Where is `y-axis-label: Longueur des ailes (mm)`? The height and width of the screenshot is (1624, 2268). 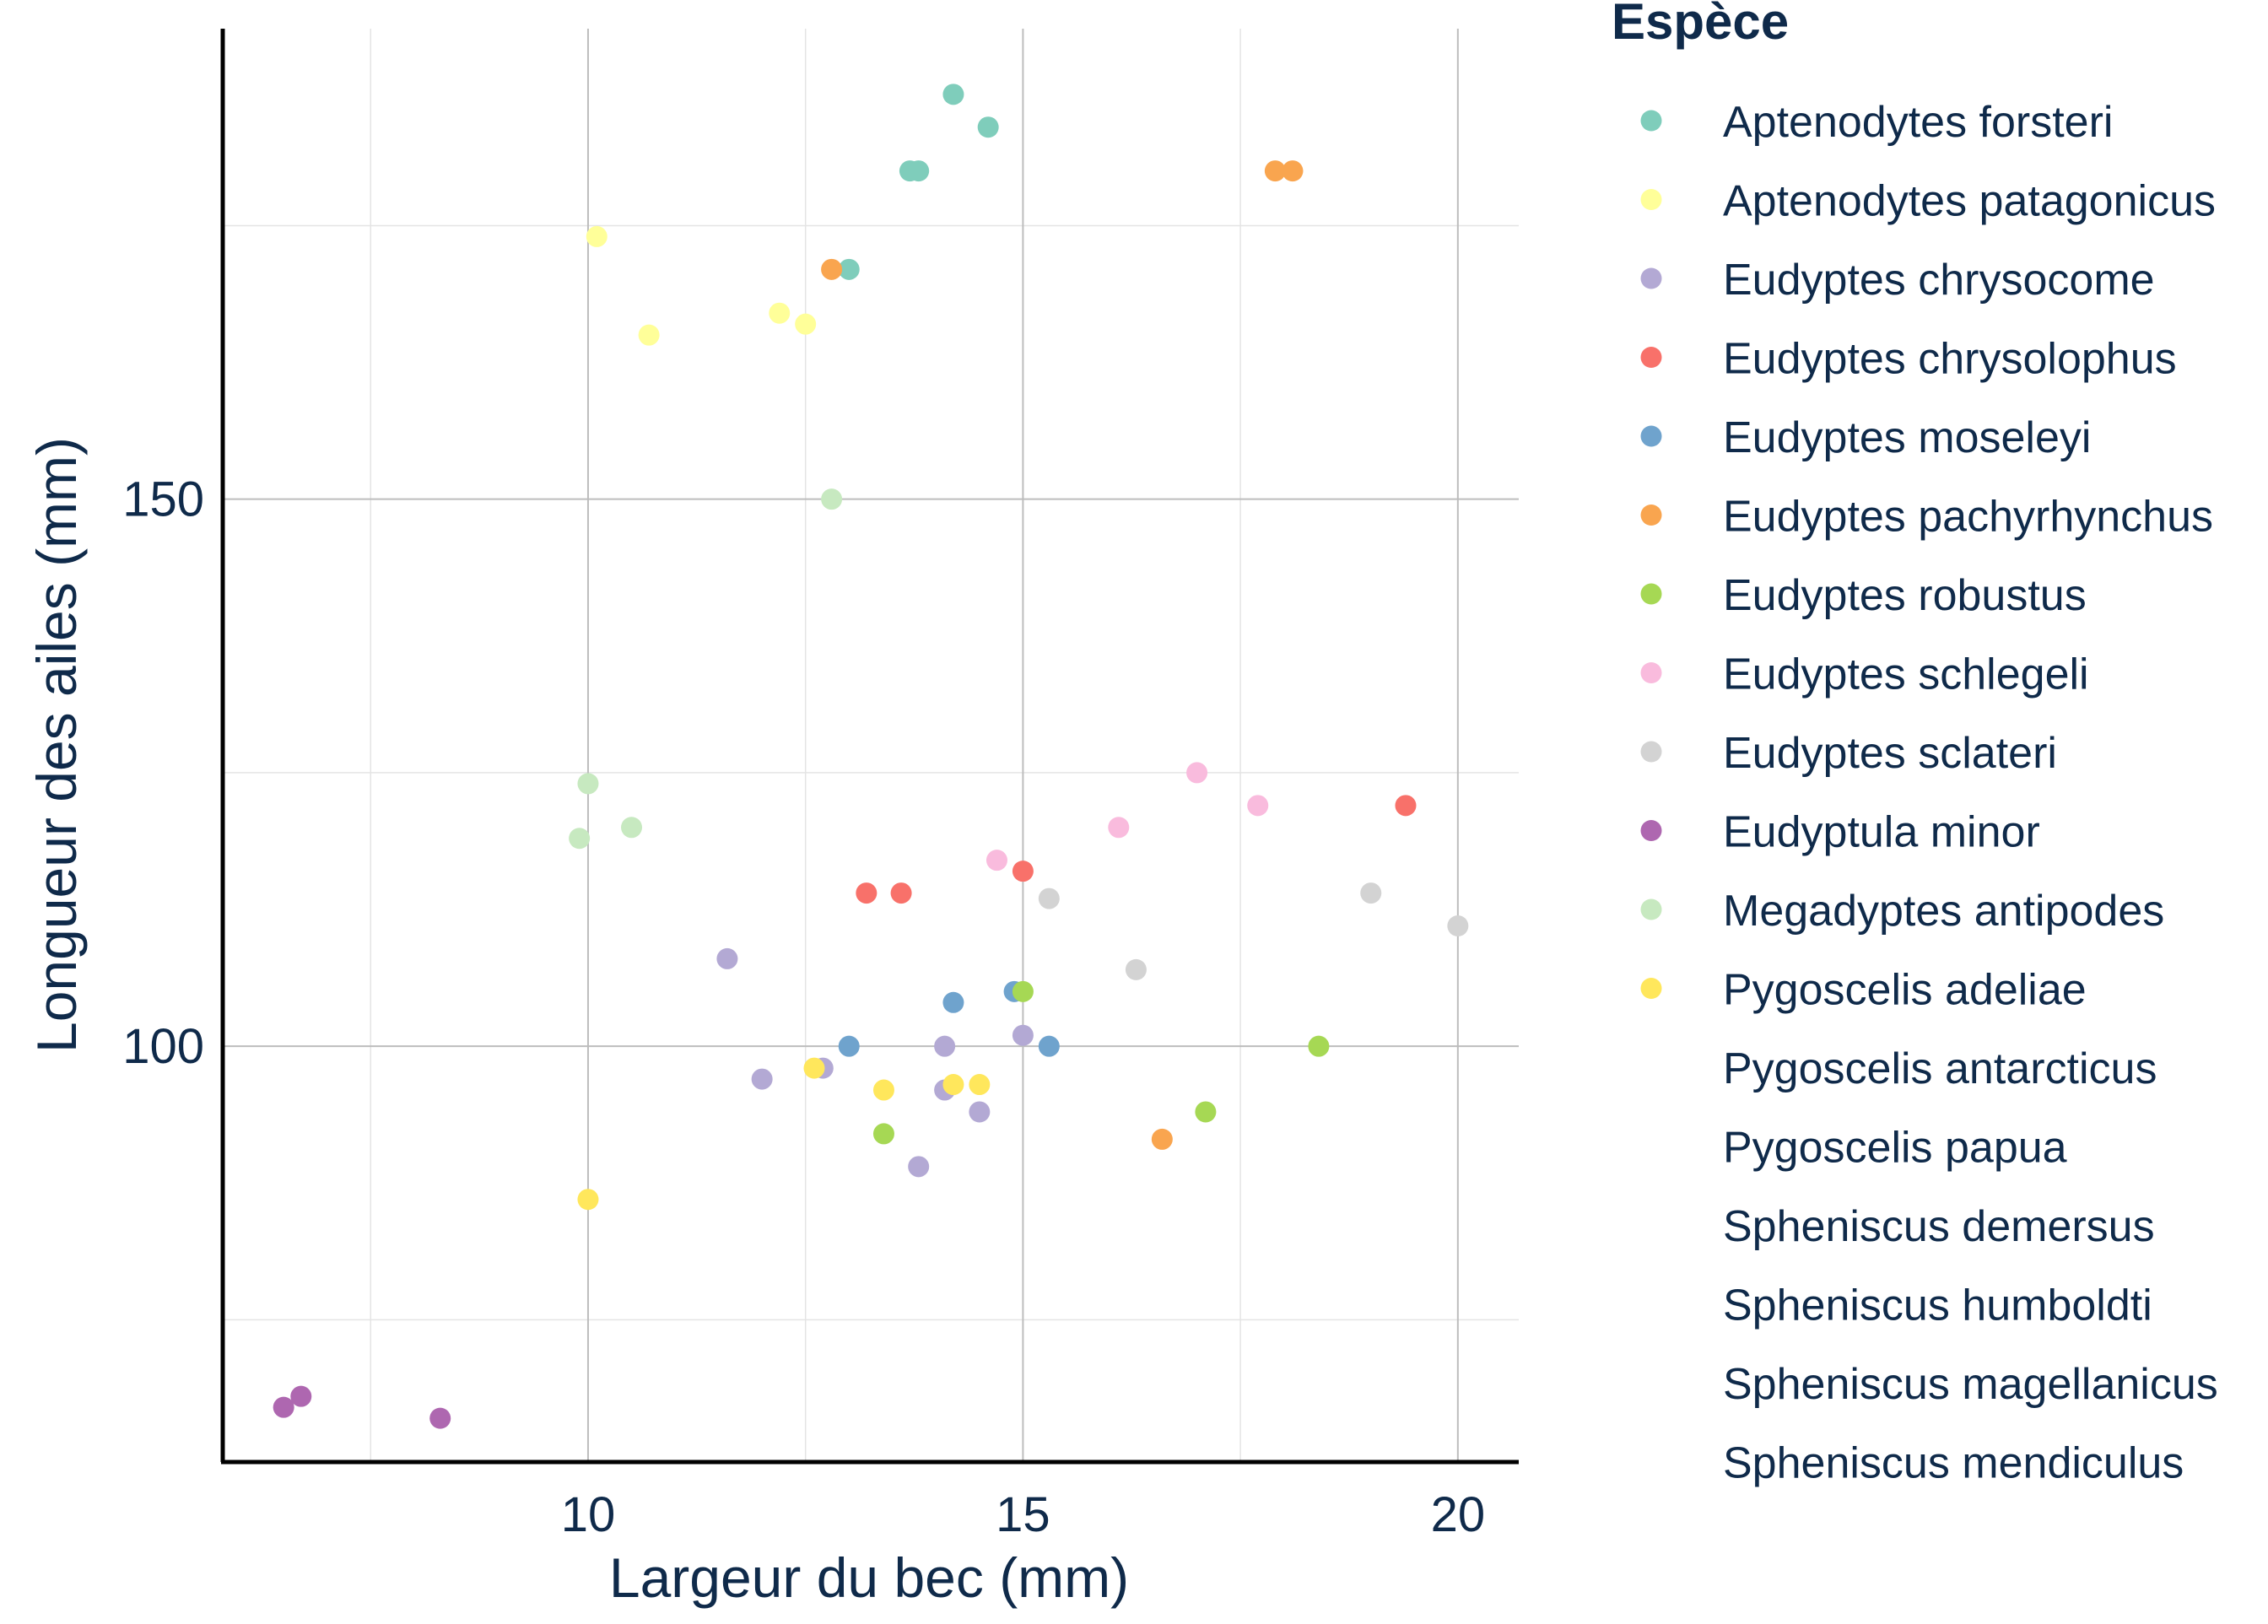 y-axis-label: Longueur des ailes (mm) is located at coordinates (56, 745).